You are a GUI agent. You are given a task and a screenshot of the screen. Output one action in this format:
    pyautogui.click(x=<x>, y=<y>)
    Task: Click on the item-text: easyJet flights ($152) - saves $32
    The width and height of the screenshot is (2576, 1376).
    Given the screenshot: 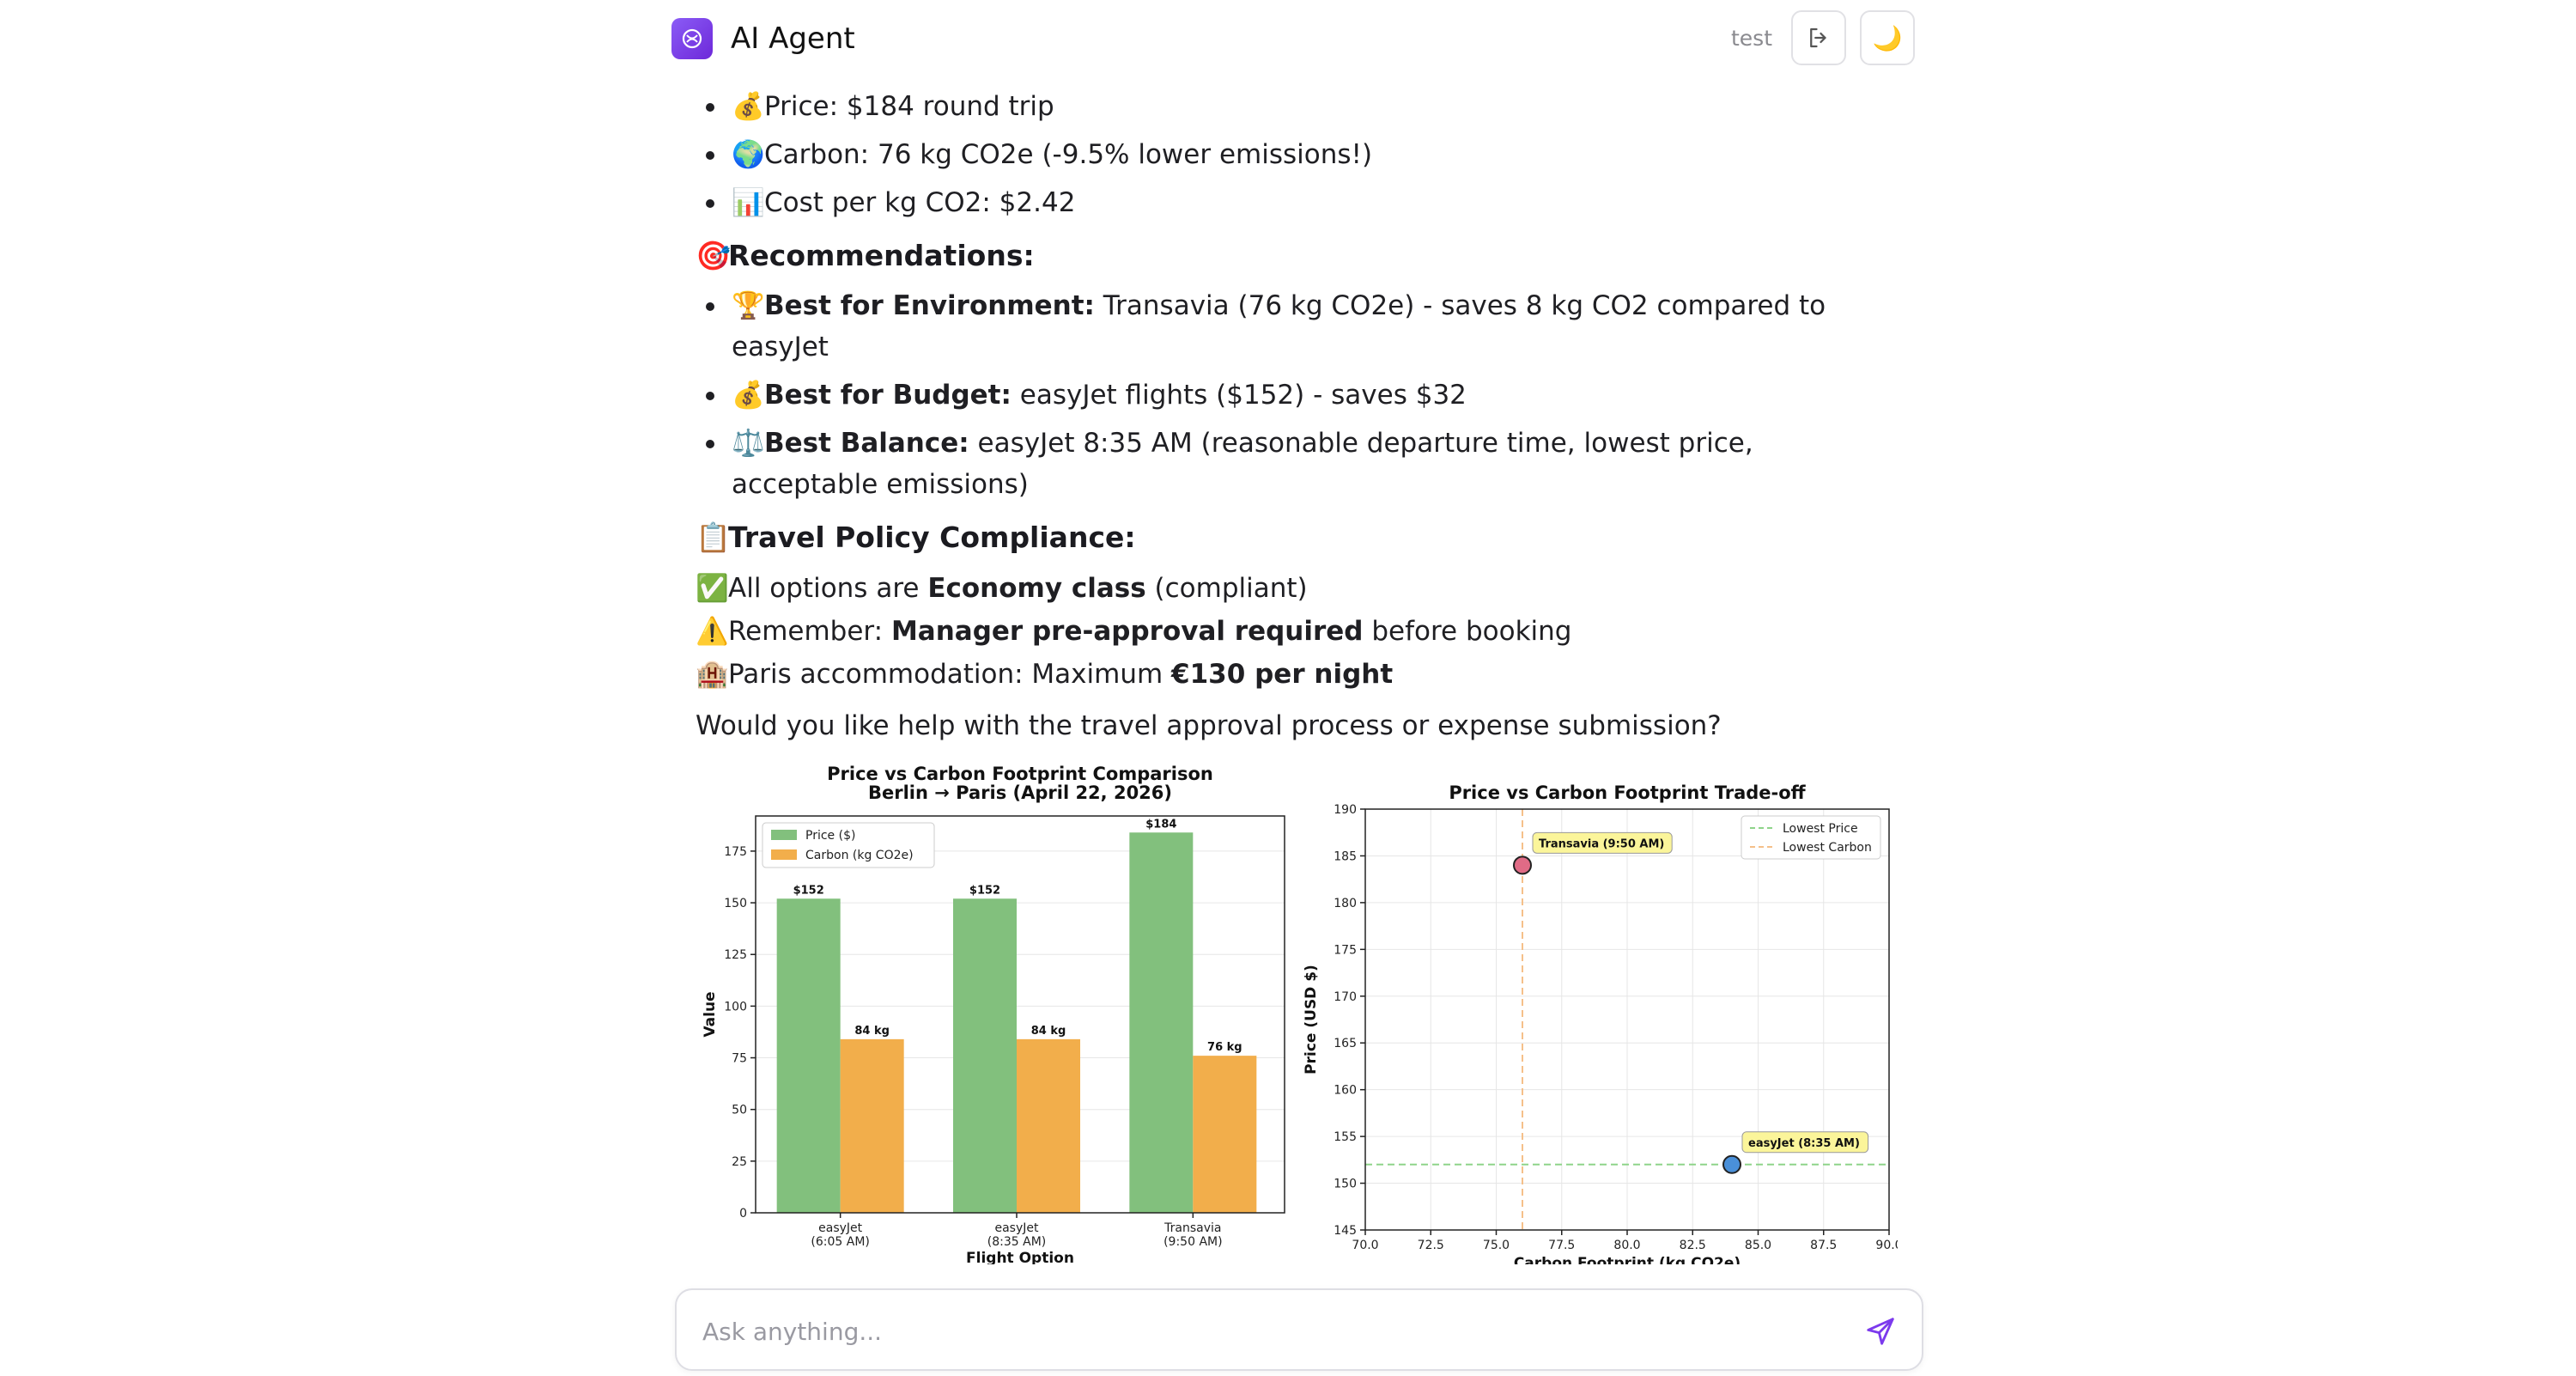 What is the action you would take?
    pyautogui.click(x=1239, y=395)
    